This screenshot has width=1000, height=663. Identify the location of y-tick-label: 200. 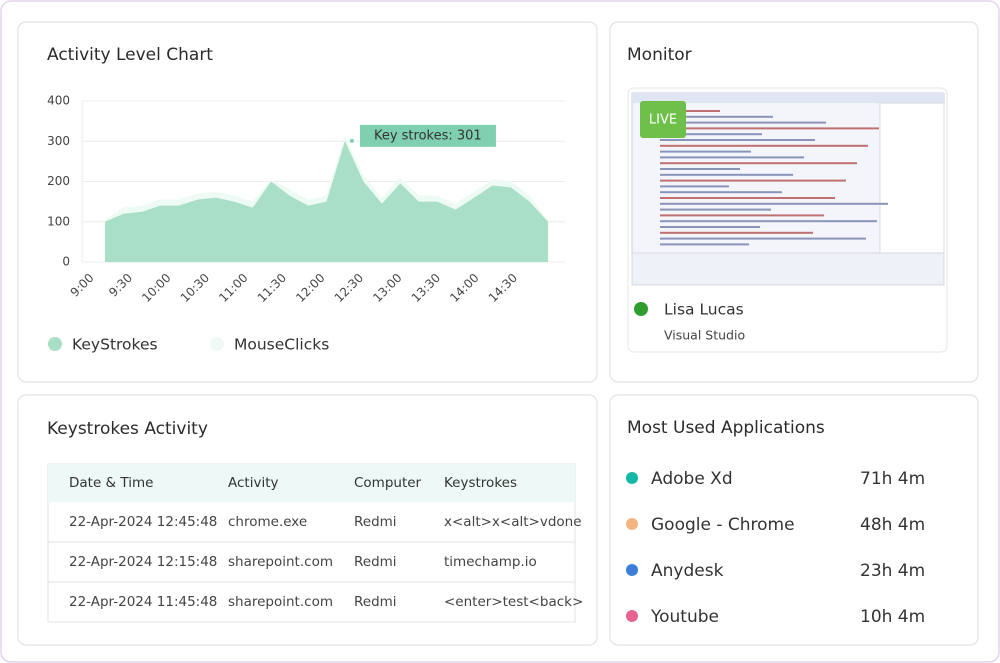
(58, 181).